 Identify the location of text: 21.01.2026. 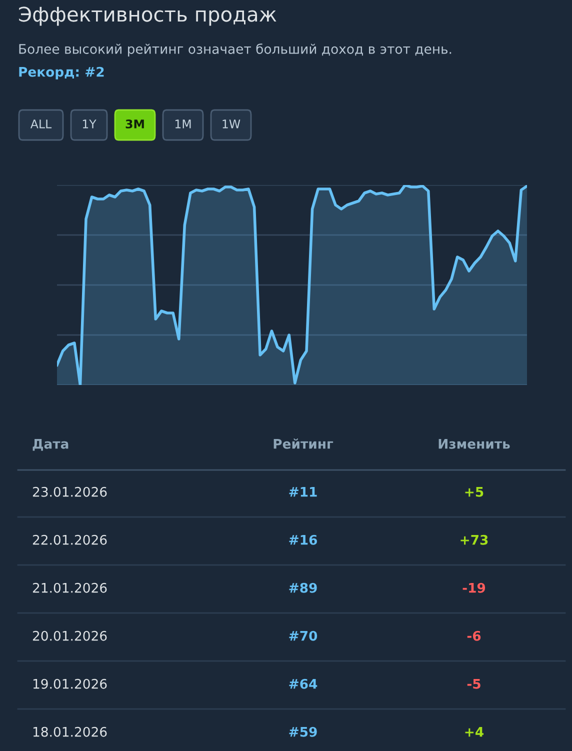
(69, 587).